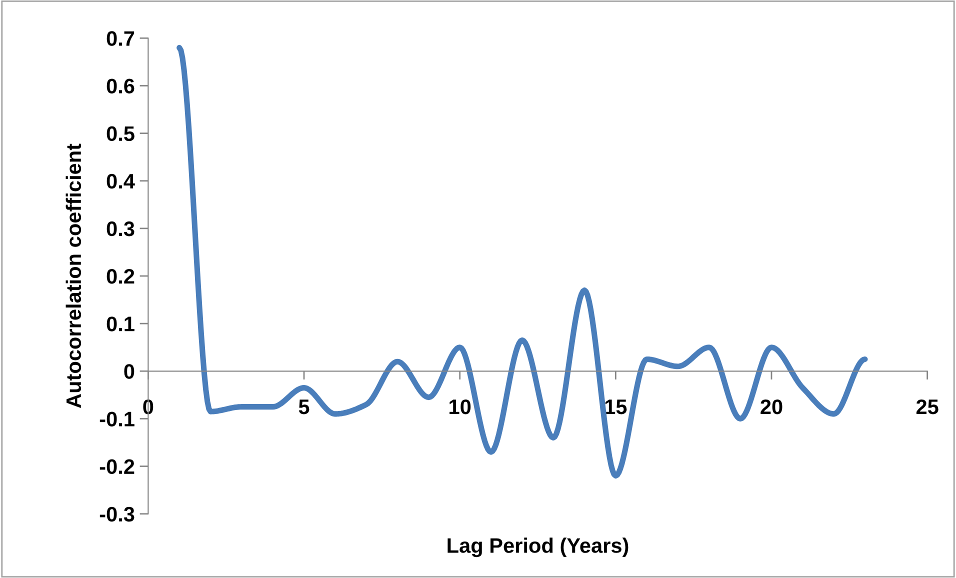 This screenshot has height=578, width=956. Describe the element at coordinates (538, 548) in the screenshot. I see `x-axis-title: Lag Period (Years)` at that location.